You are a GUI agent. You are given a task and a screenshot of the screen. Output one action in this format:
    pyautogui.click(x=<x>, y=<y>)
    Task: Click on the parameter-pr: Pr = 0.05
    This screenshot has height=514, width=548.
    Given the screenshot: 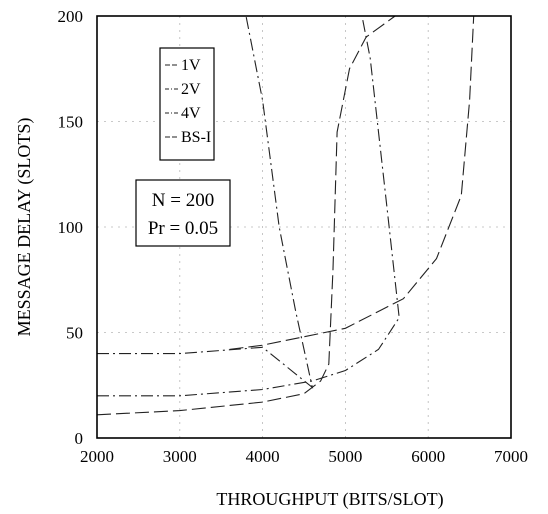 What is the action you would take?
    pyautogui.click(x=183, y=228)
    